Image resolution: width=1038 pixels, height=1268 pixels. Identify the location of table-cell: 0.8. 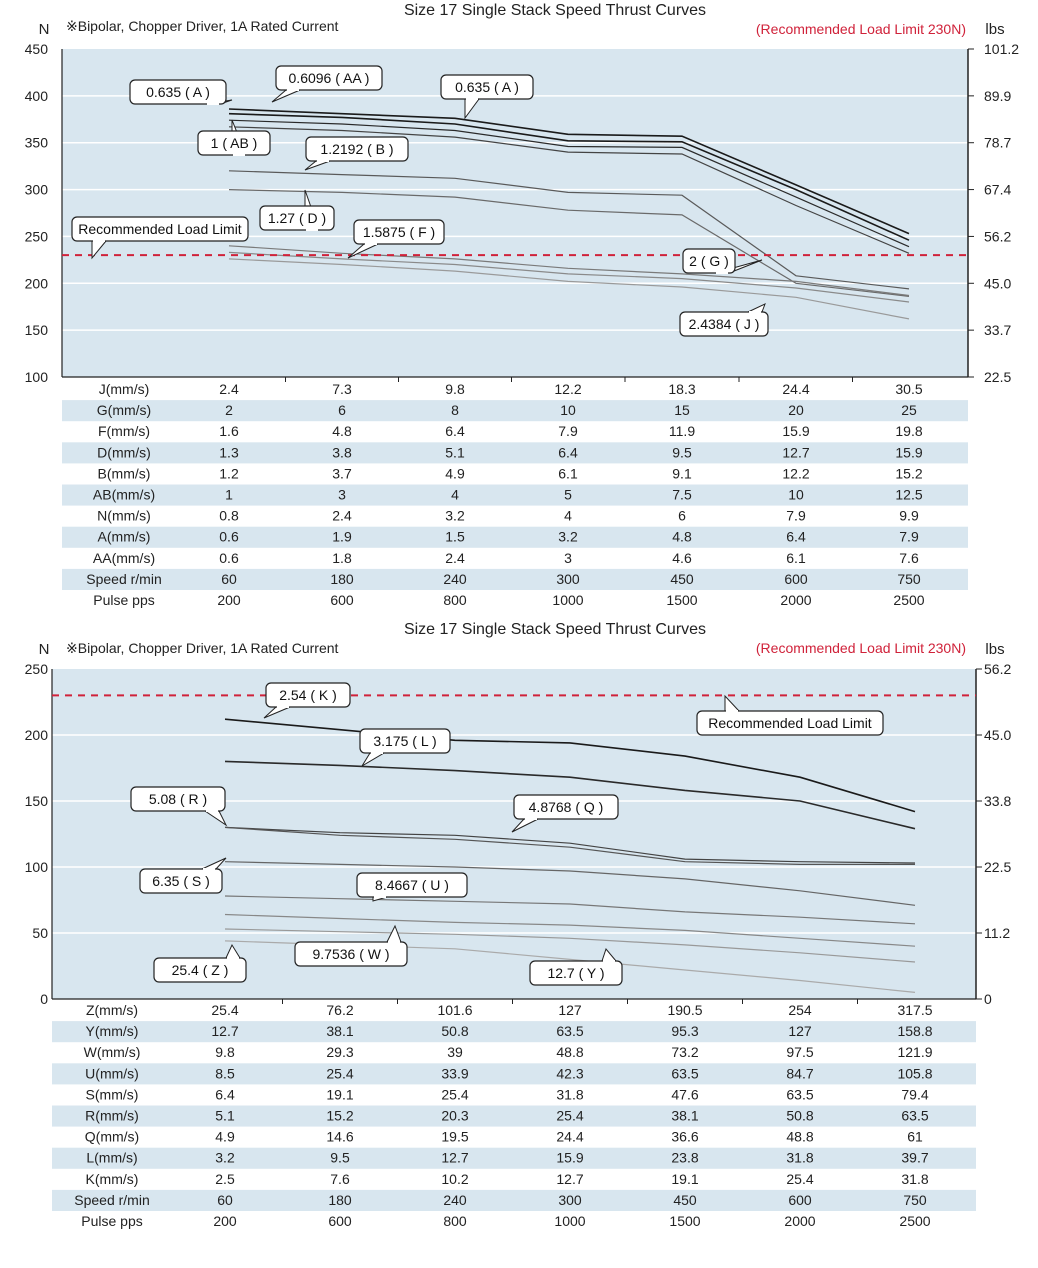
(229, 516).